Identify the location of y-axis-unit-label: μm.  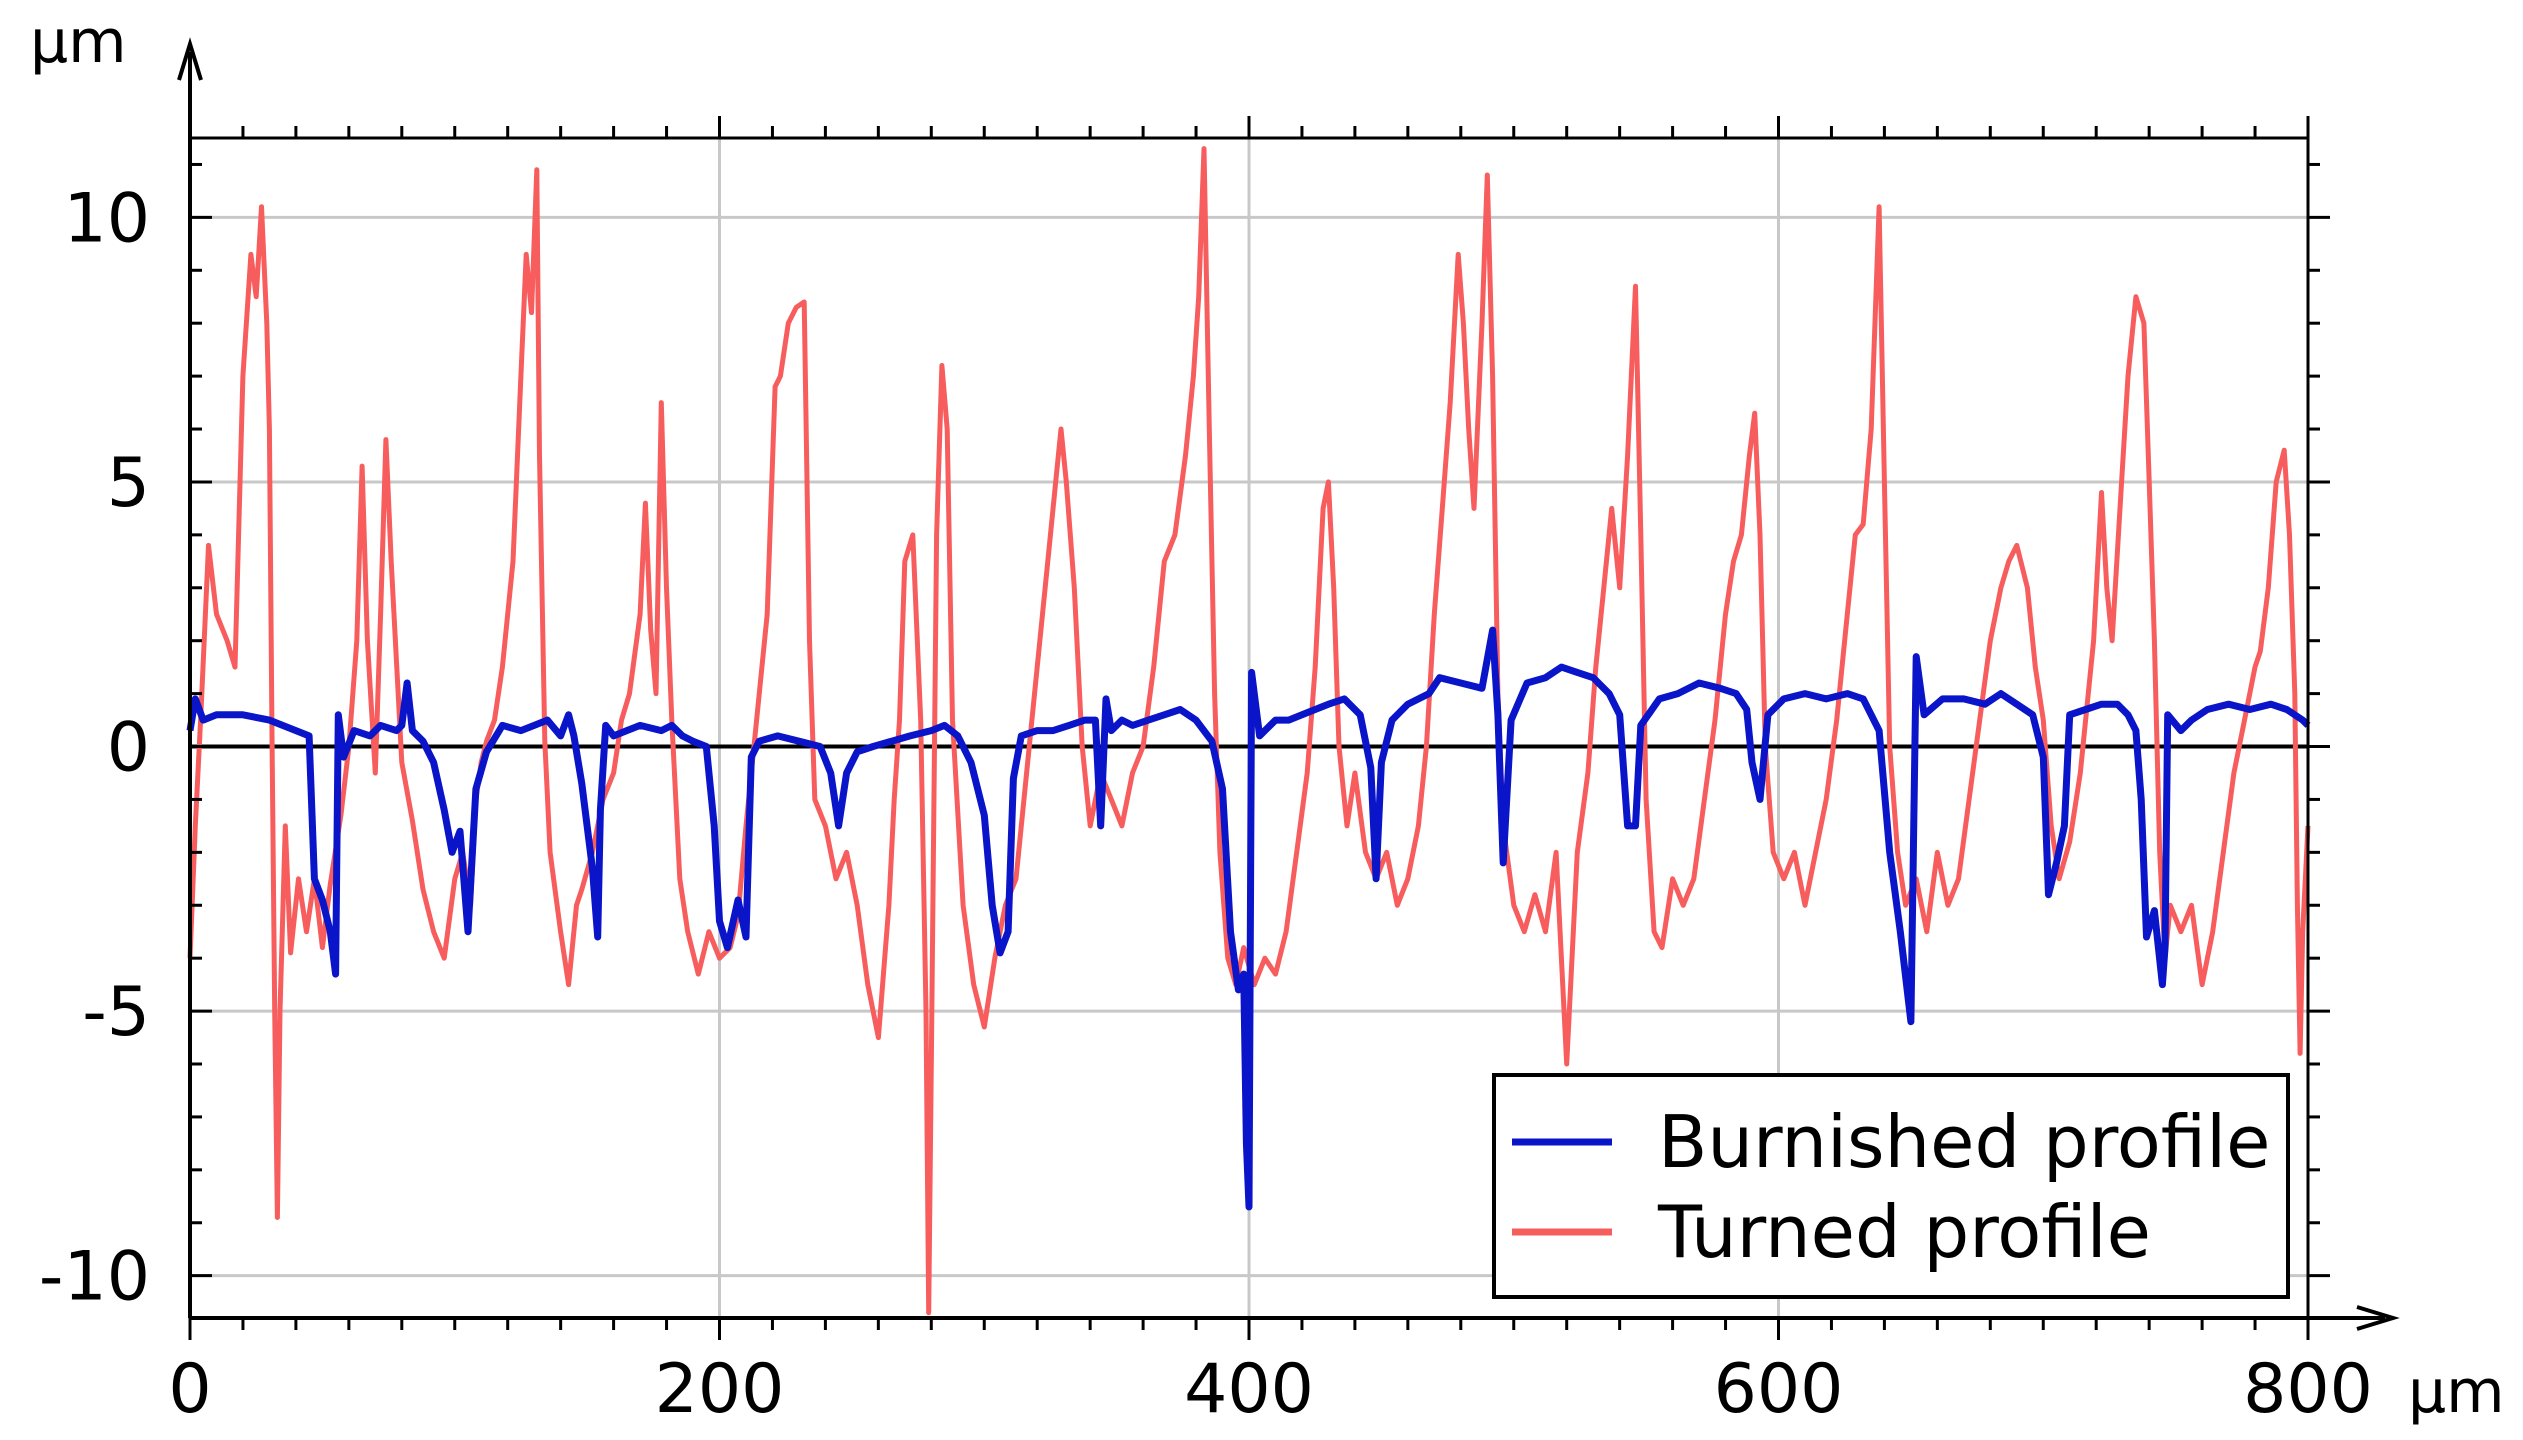
(78, 42).